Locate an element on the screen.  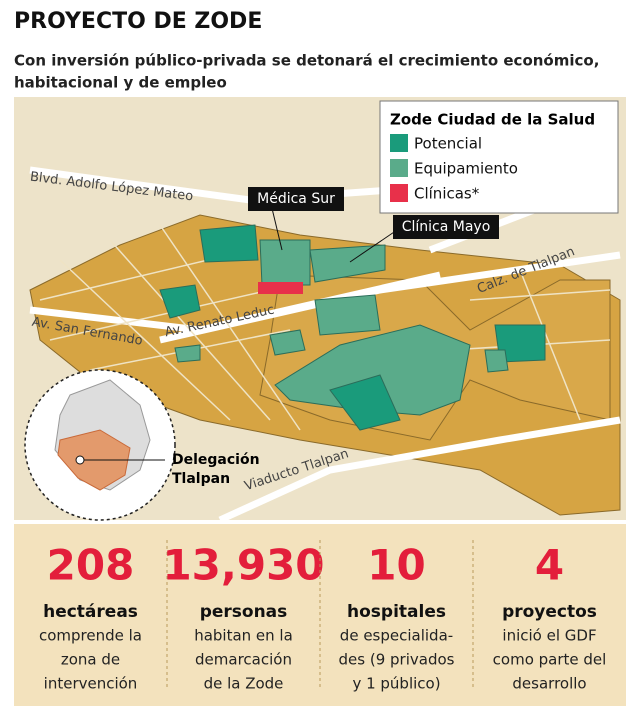
inset-marker is located at coordinates (80, 460).